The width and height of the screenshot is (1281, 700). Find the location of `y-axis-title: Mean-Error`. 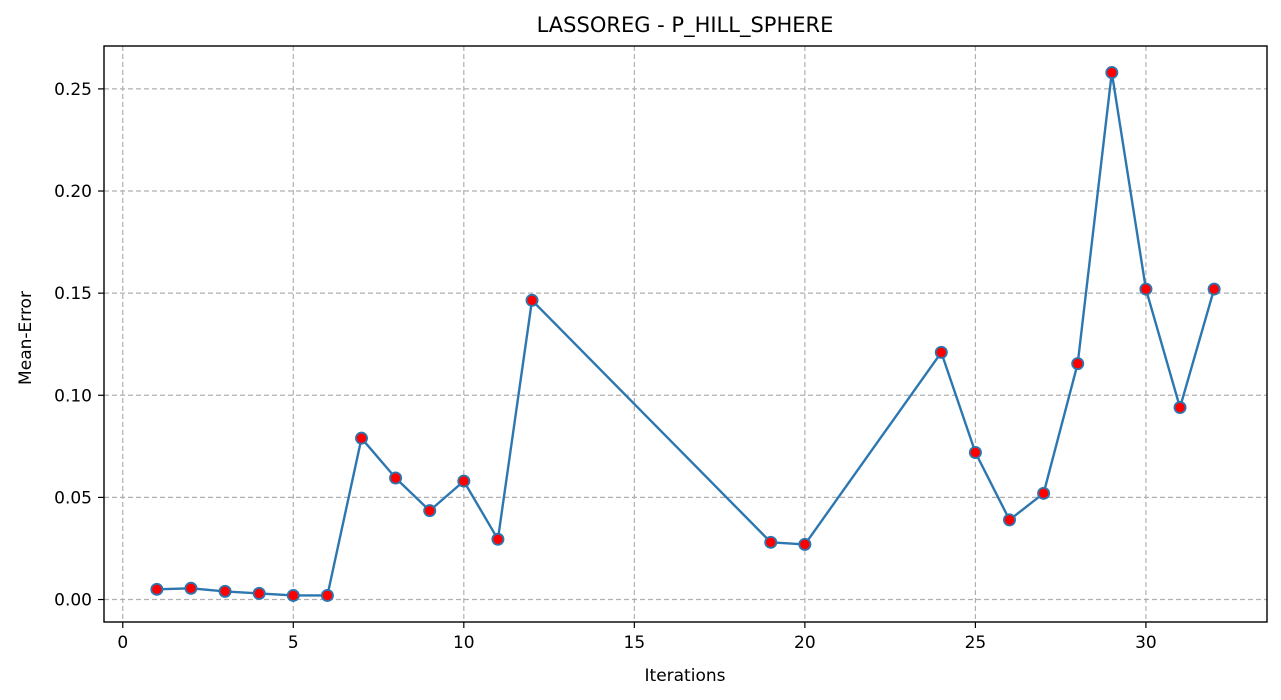

y-axis-title: Mean-Error is located at coordinates (26, 338).